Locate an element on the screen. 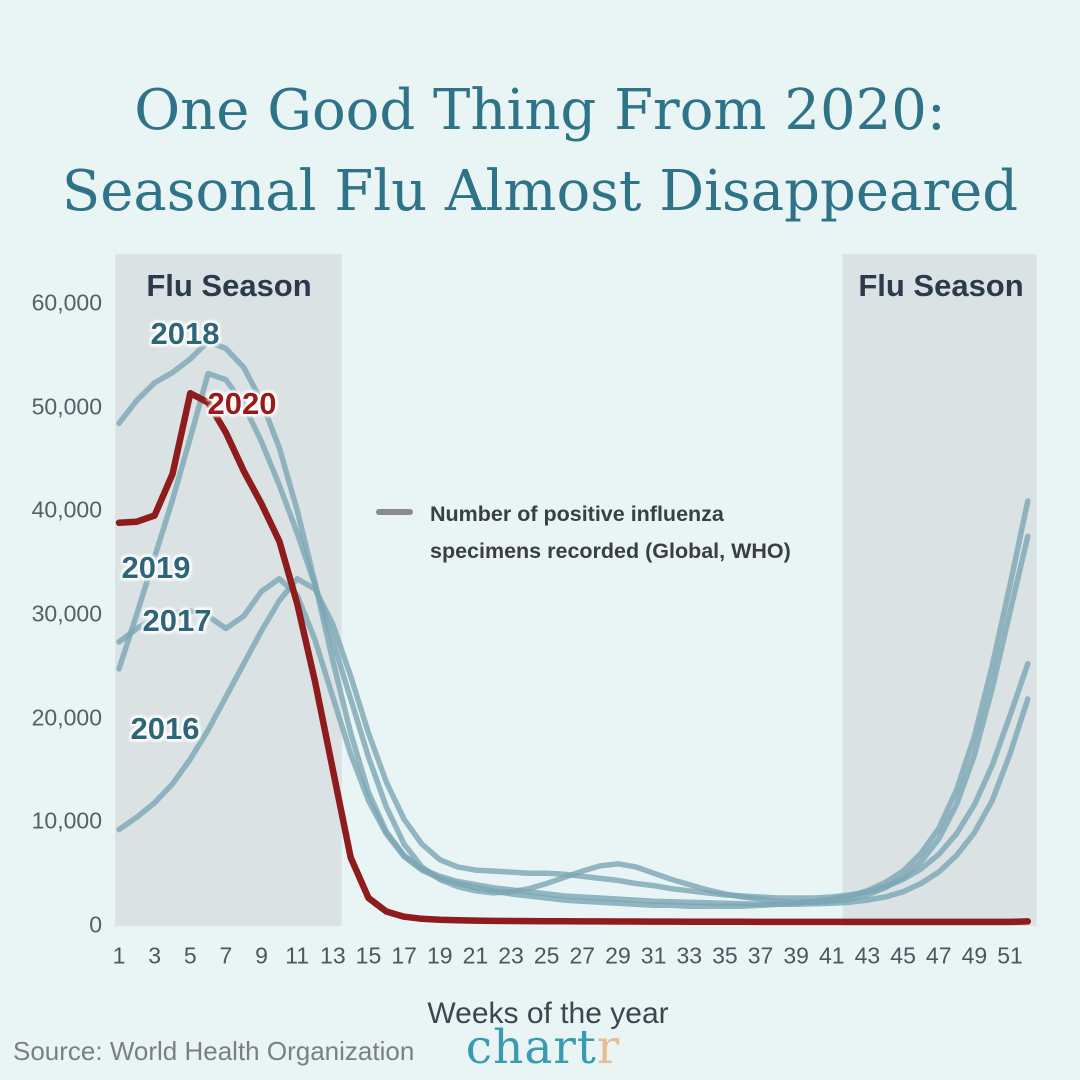 Image resolution: width=1080 pixels, height=1080 pixels. x-tick-week-7: 7 is located at coordinates (226, 955).